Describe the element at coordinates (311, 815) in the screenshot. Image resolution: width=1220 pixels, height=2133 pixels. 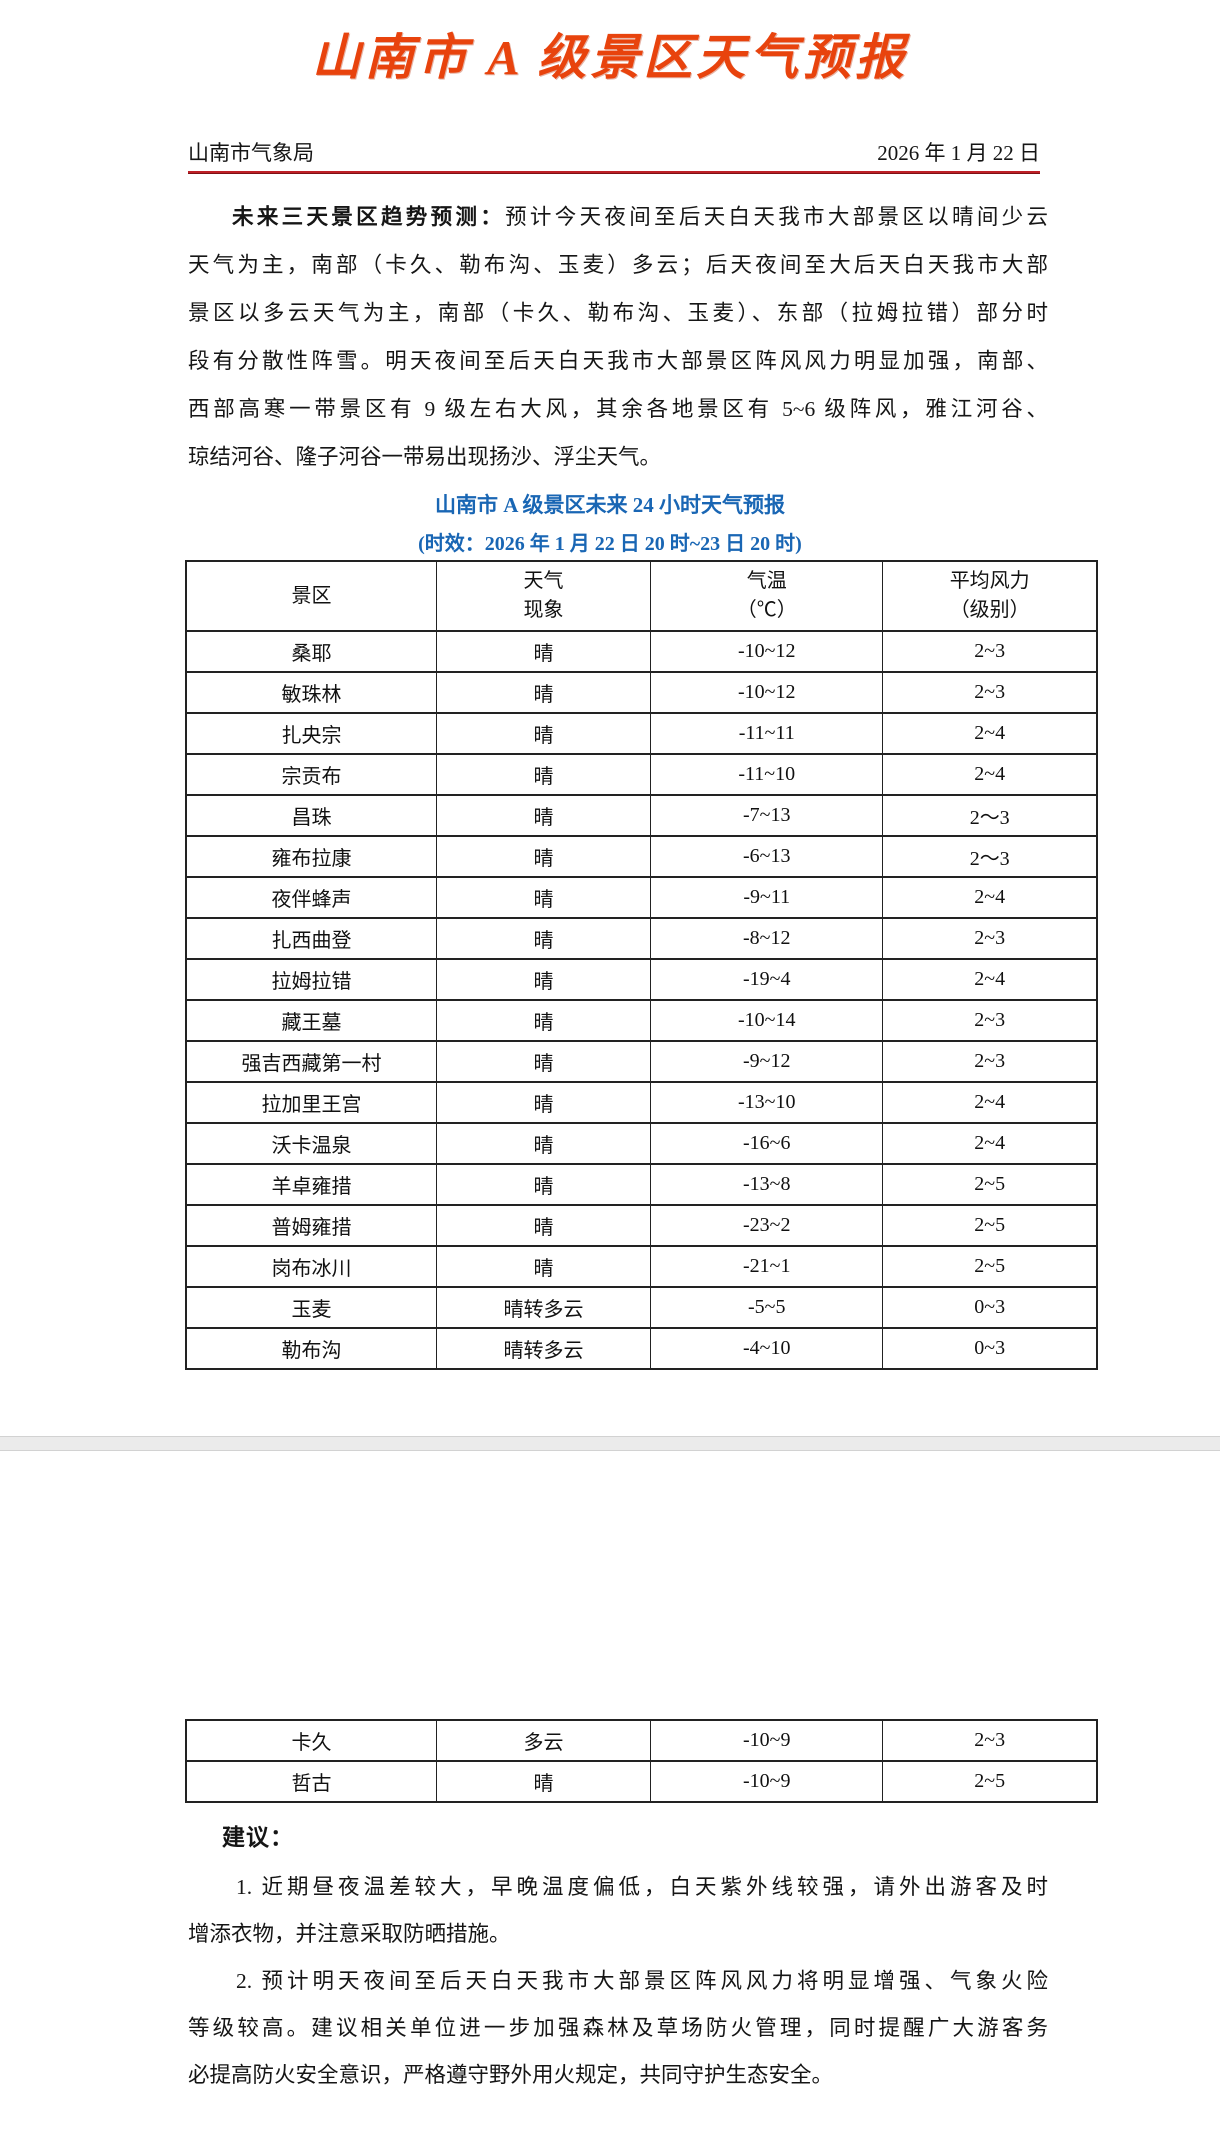
I see `cell-area: 昌珠` at that location.